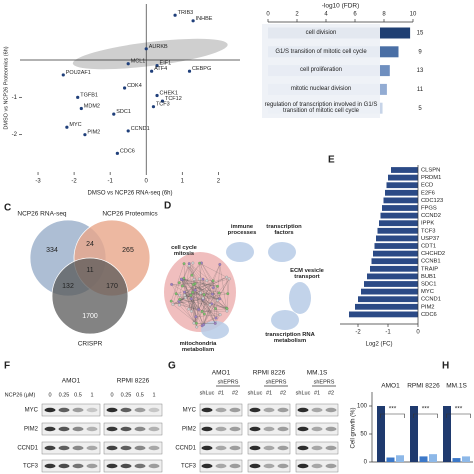 The height and width of the screenshot is (474, 474). I want to click on construct-label: shEPRS, so click(228, 382).